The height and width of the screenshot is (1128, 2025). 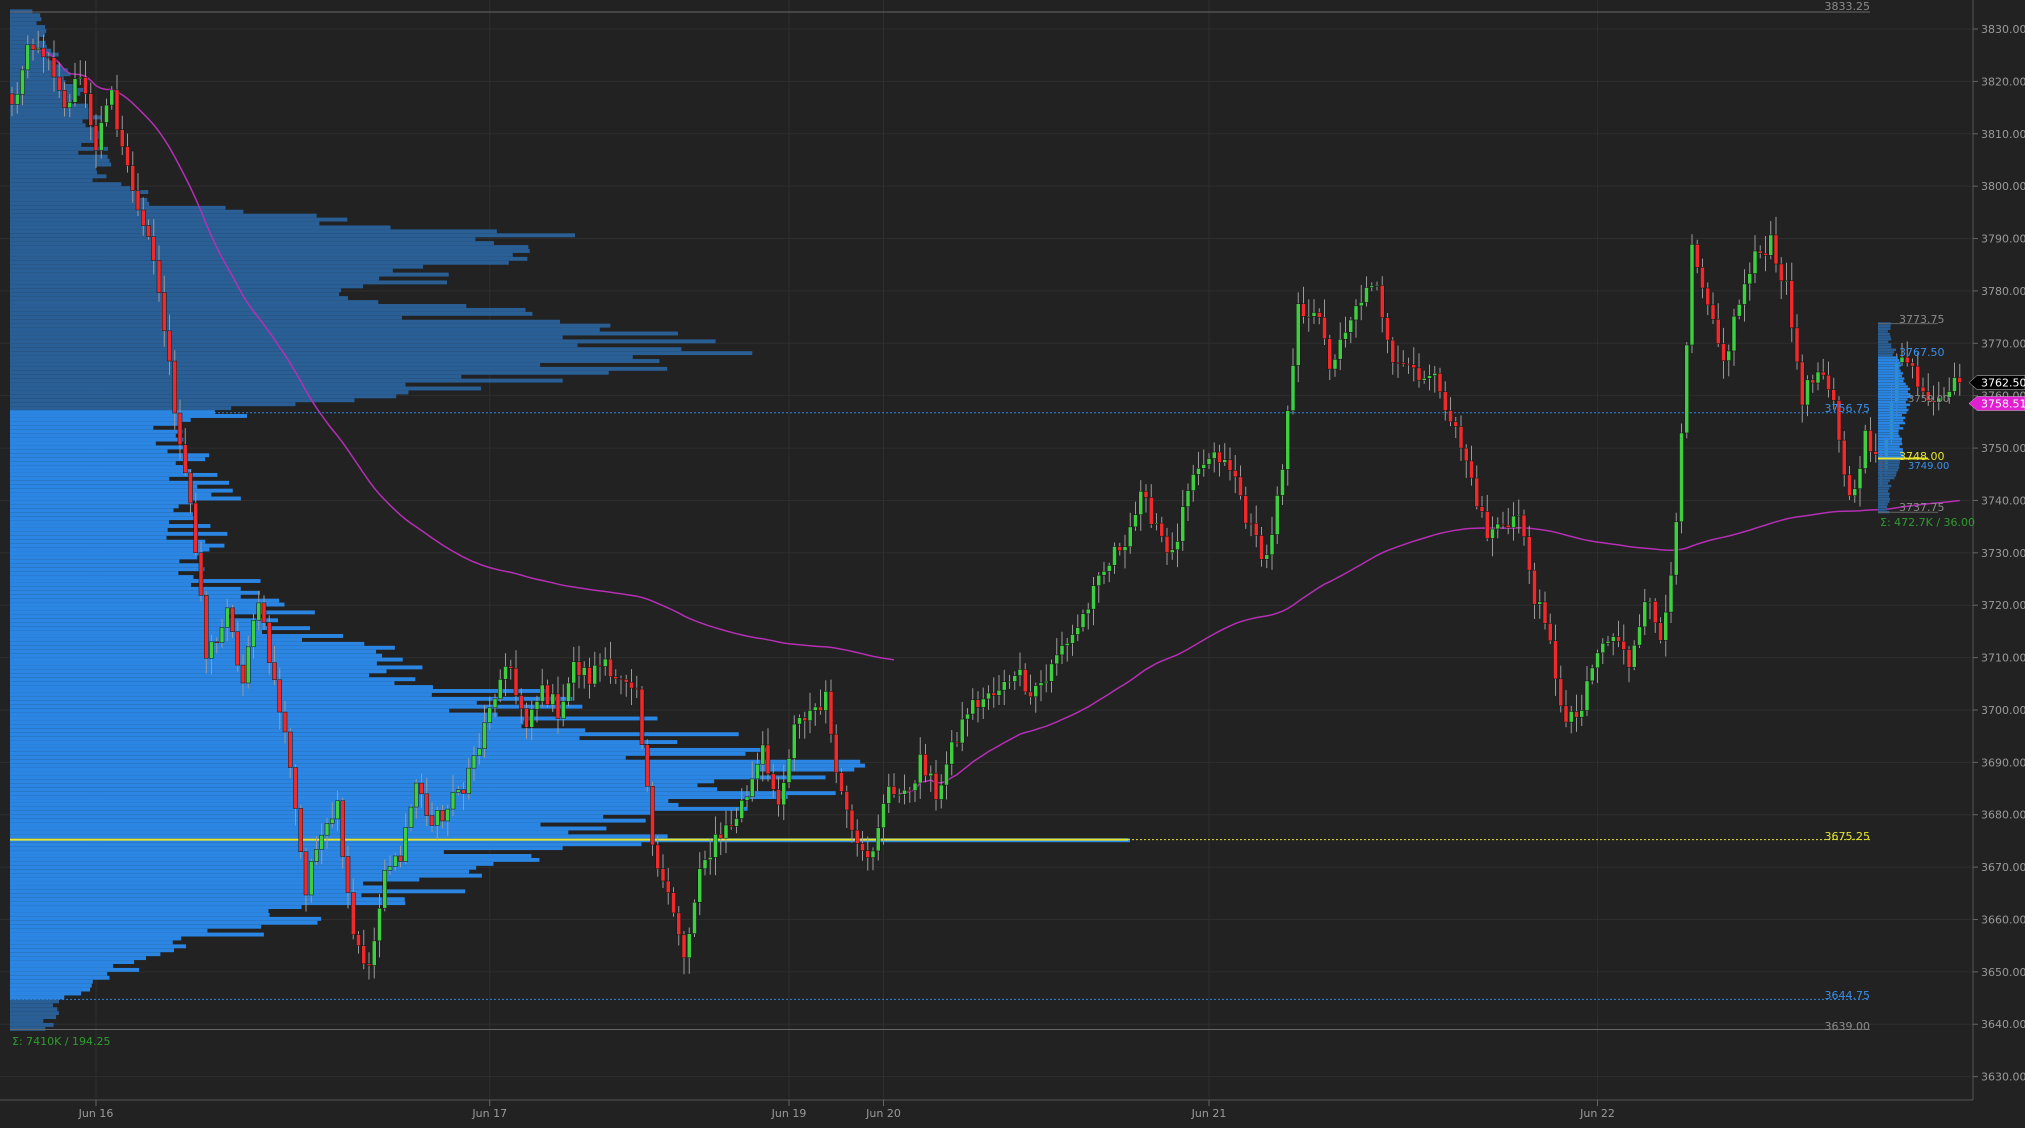 What do you see at coordinates (2003, 605) in the screenshot?
I see `y-tick-label: 3720.00` at bounding box center [2003, 605].